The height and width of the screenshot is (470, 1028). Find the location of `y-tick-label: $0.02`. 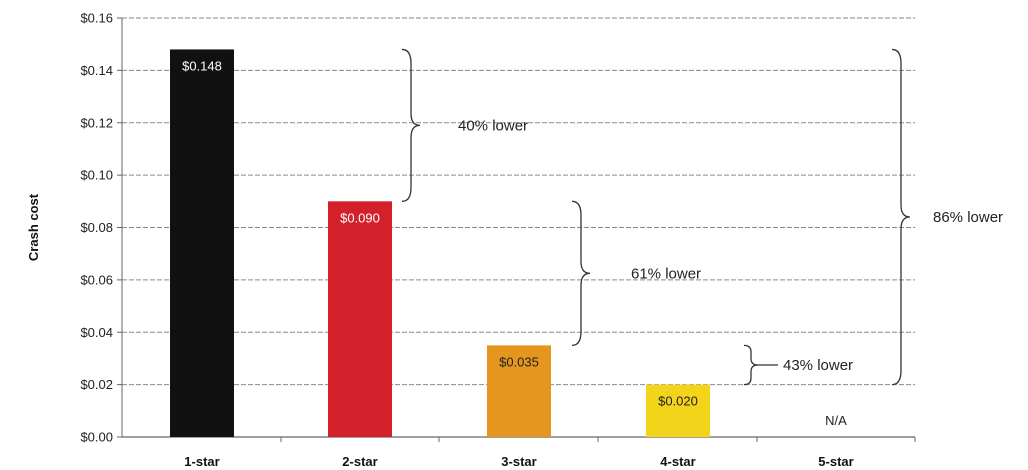

y-tick-label: $0.02 is located at coordinates (96, 384).